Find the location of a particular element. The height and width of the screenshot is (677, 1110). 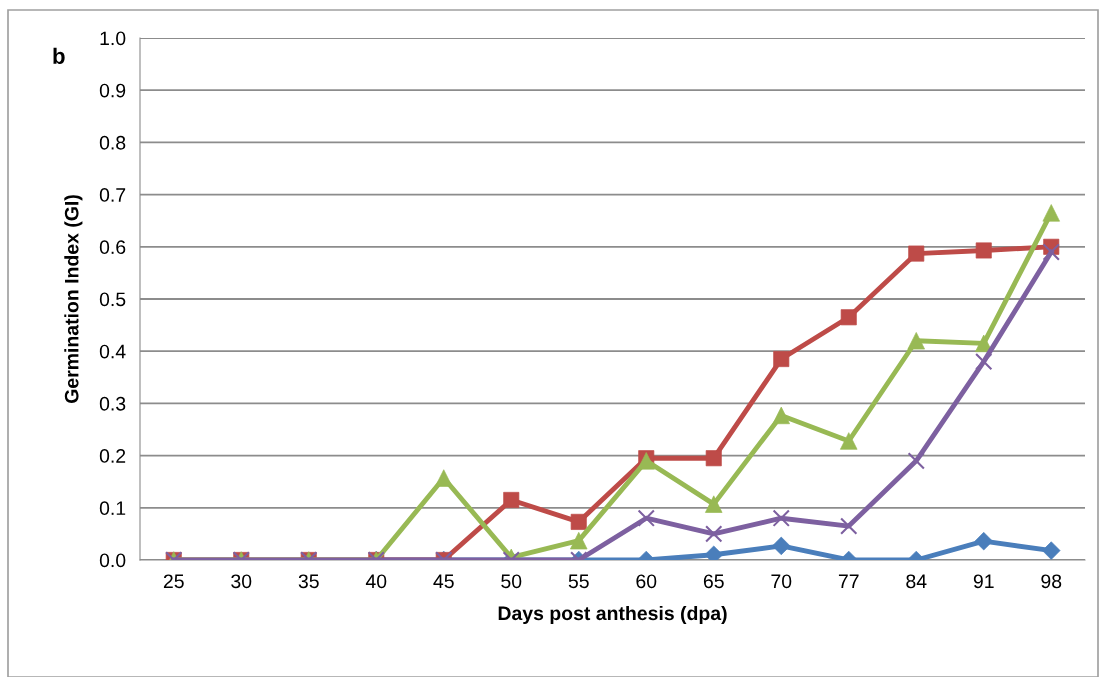

y-tick-label: 0.6 is located at coordinates (112, 247).